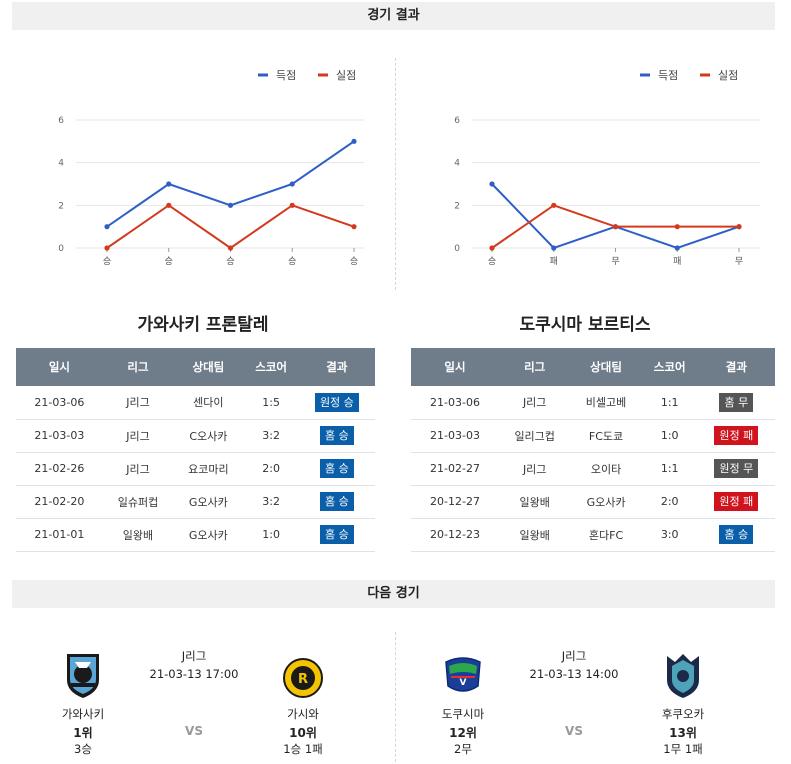 The width and height of the screenshot is (791, 764). What do you see at coordinates (606, 403) in the screenshot?
I see `opponent-cell: 비셀고베` at bounding box center [606, 403].